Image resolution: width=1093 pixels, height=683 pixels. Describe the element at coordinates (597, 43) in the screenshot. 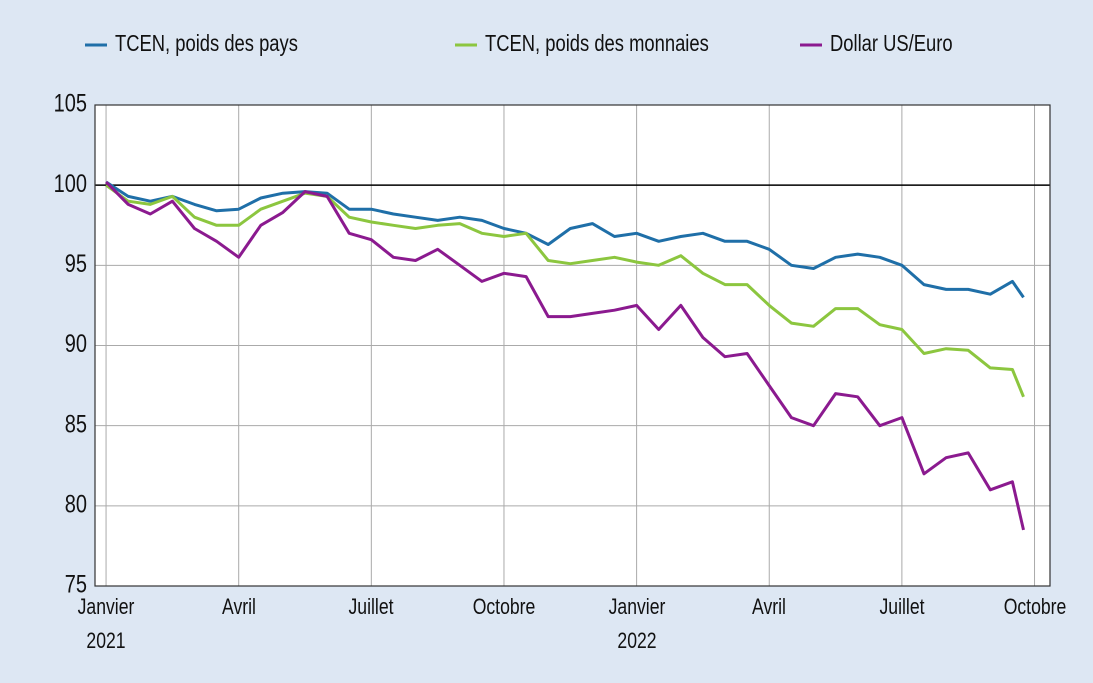

I see `legend-label: TCEN, poids des monnaies` at that location.